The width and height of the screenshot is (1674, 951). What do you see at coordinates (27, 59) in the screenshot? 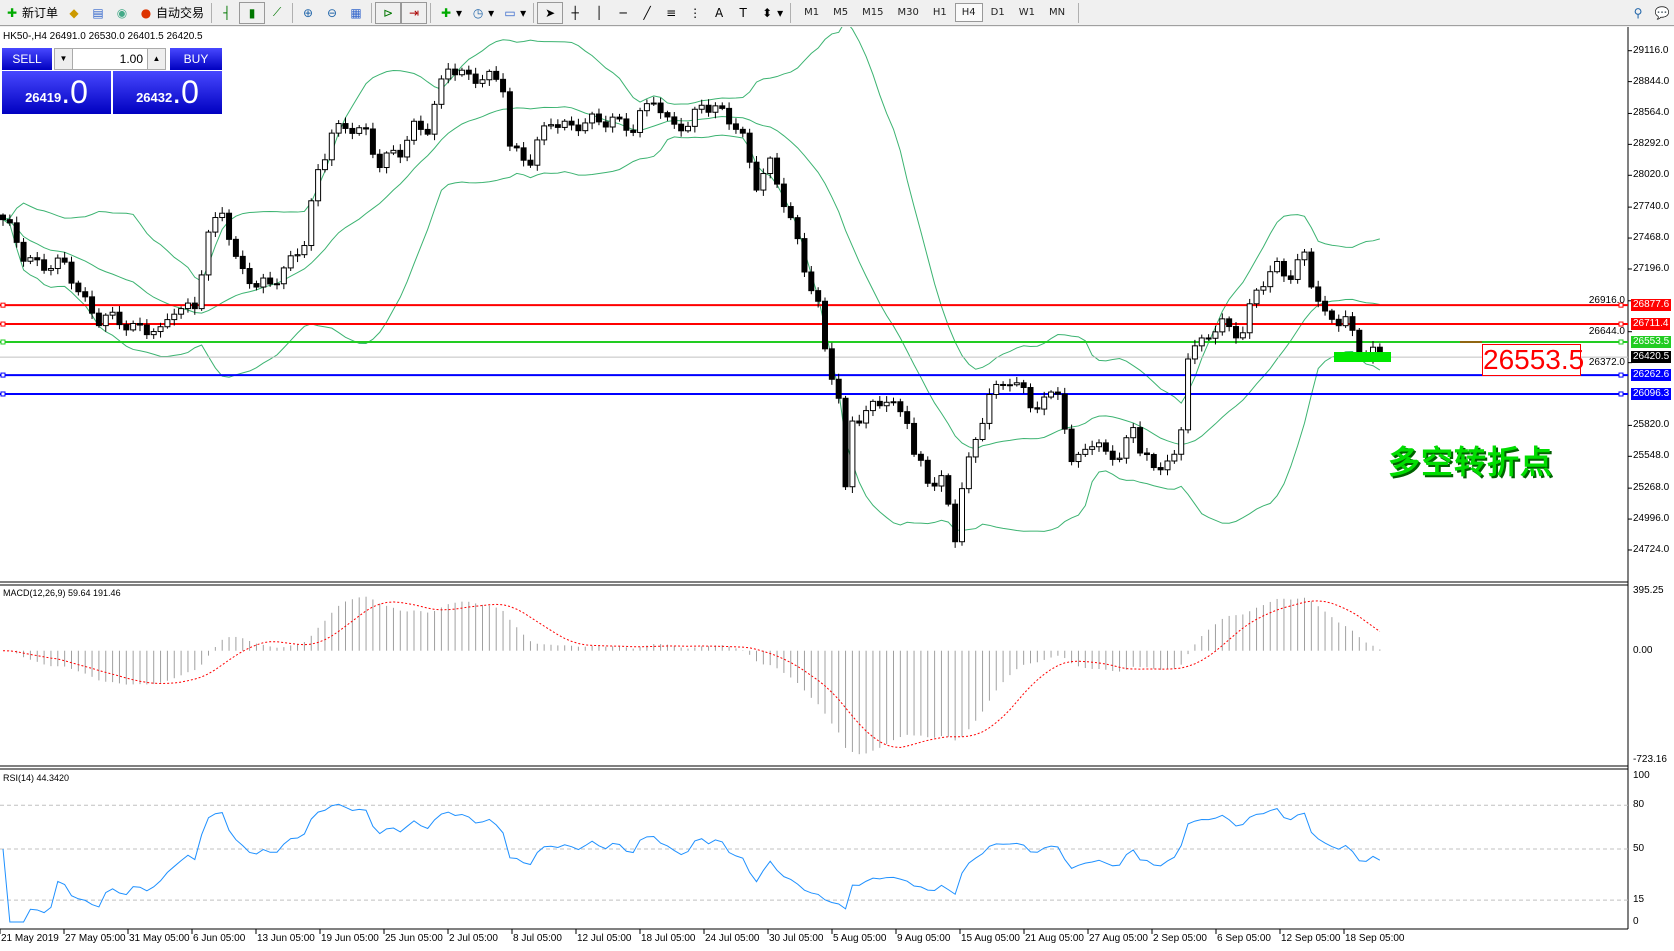
I see `sell-button: SELL` at bounding box center [27, 59].